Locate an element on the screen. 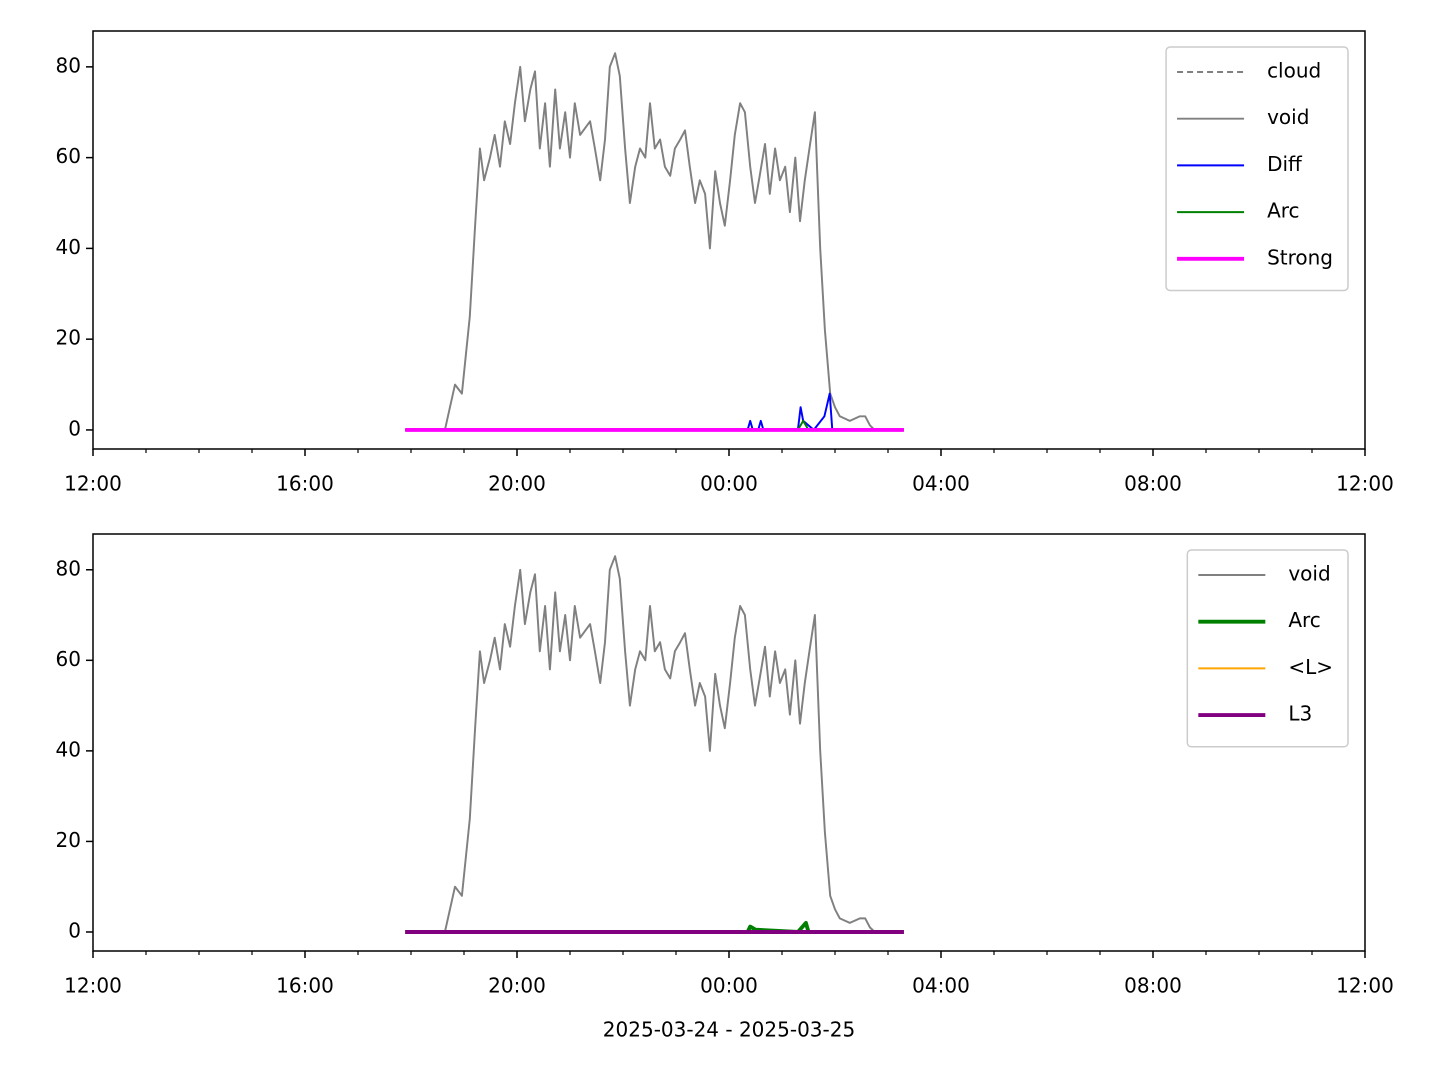 The width and height of the screenshot is (1440, 1080). legend: cloud void Diff Arc Strong is located at coordinates (1257, 169).